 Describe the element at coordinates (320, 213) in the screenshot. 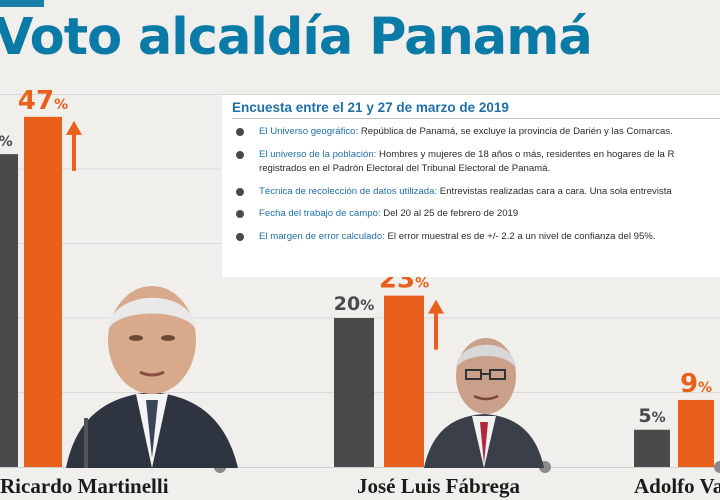

I see `detail-label: Fecha del trabajo de campo:` at that location.